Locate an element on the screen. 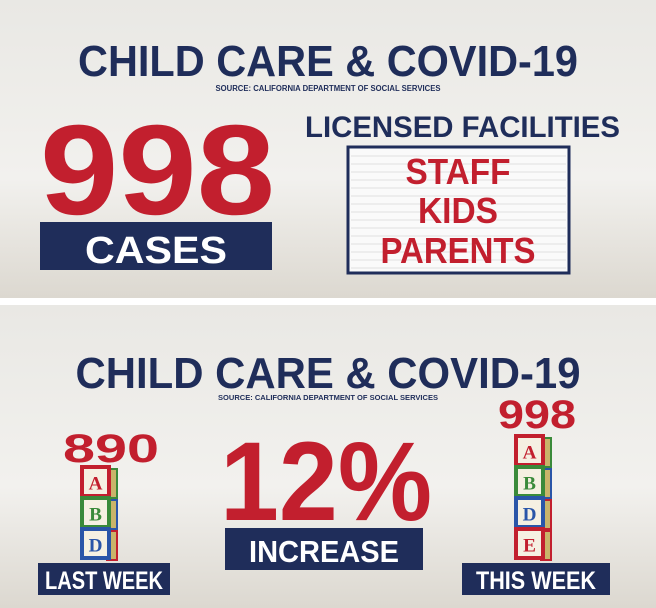 The height and width of the screenshot is (608, 656). block-letter: E is located at coordinates (529, 545).